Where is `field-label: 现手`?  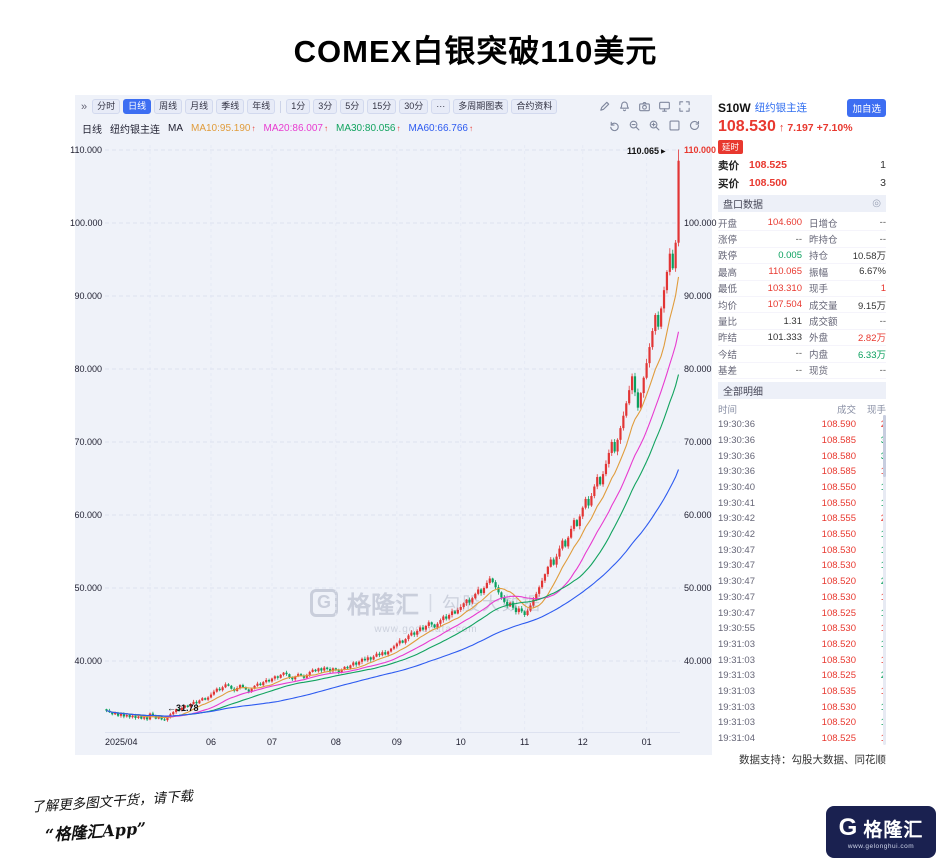 field-label: 现手 is located at coordinates (819, 290).